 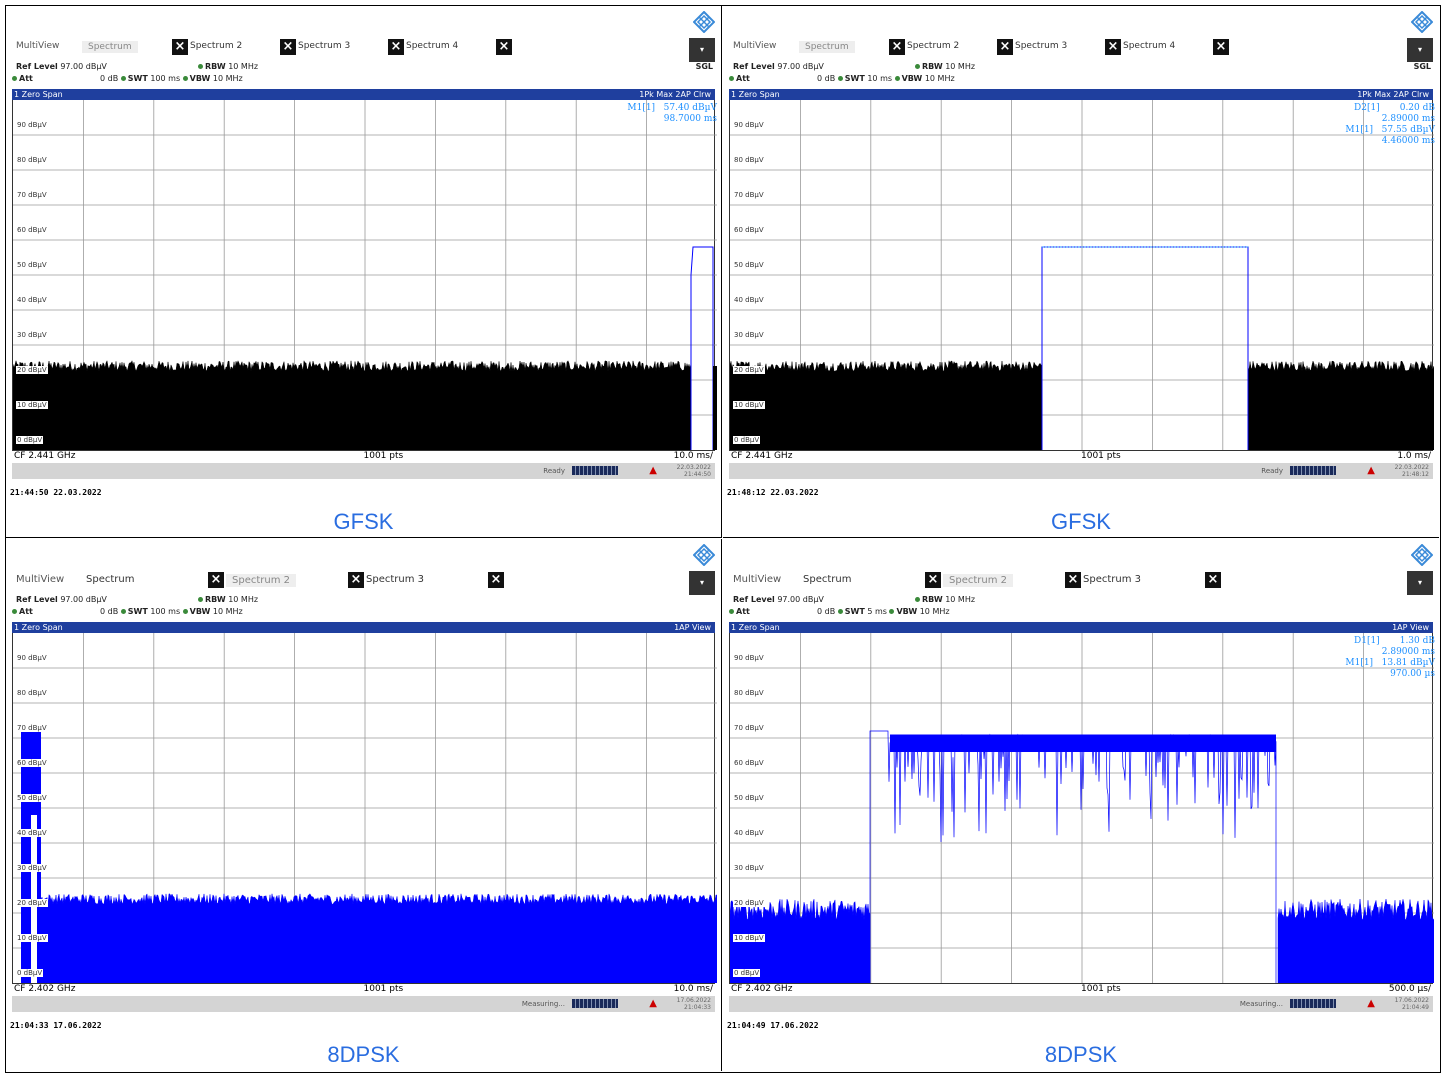 What do you see at coordinates (45, 456) in the screenshot?
I see `center-frequency: CF 2.441 GHz` at bounding box center [45, 456].